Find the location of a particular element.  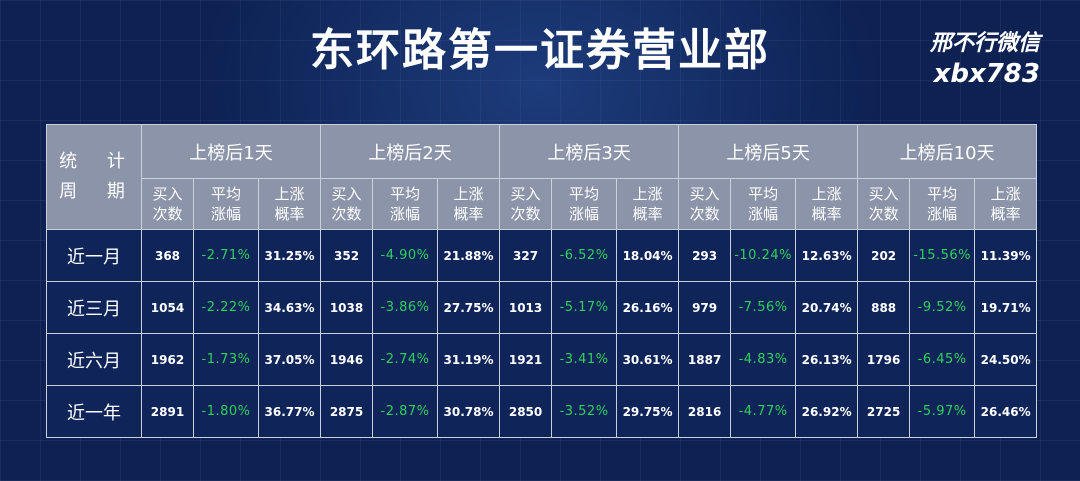

watermark: 邢不行微信 xbx783 is located at coordinates (985, 60).